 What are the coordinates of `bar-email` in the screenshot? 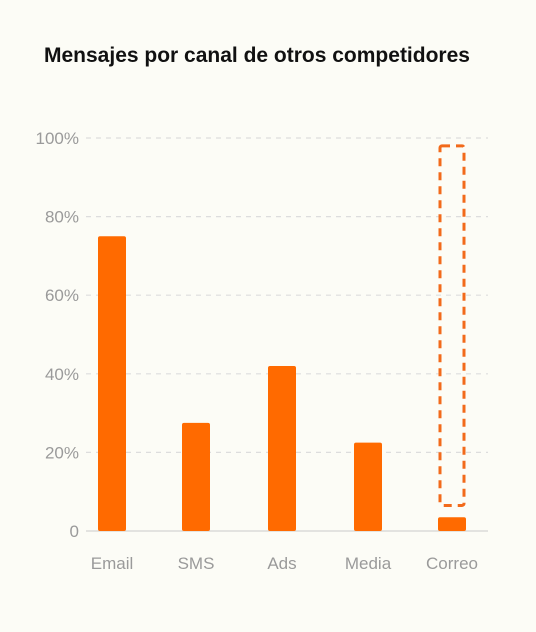 It's located at (112, 383).